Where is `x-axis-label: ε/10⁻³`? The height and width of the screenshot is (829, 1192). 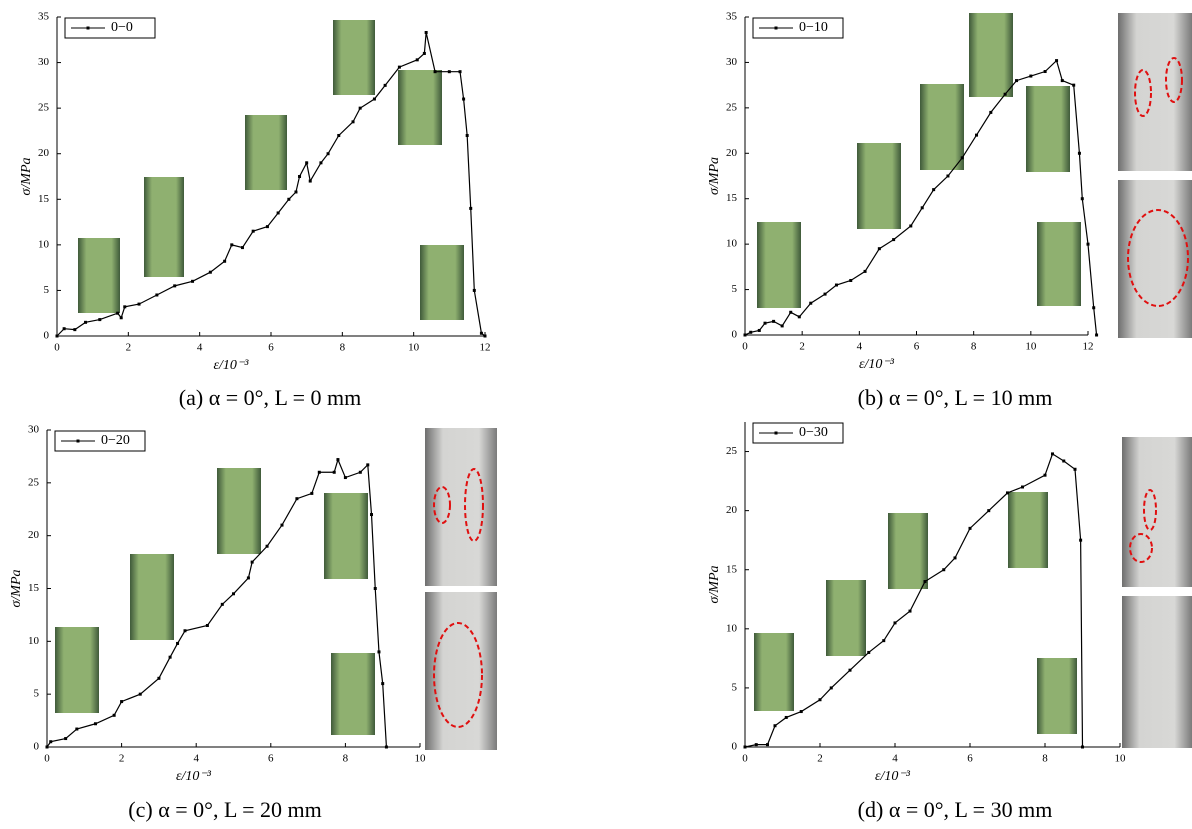
x-axis-label: ε/10⁻³ is located at coordinates (232, 365).